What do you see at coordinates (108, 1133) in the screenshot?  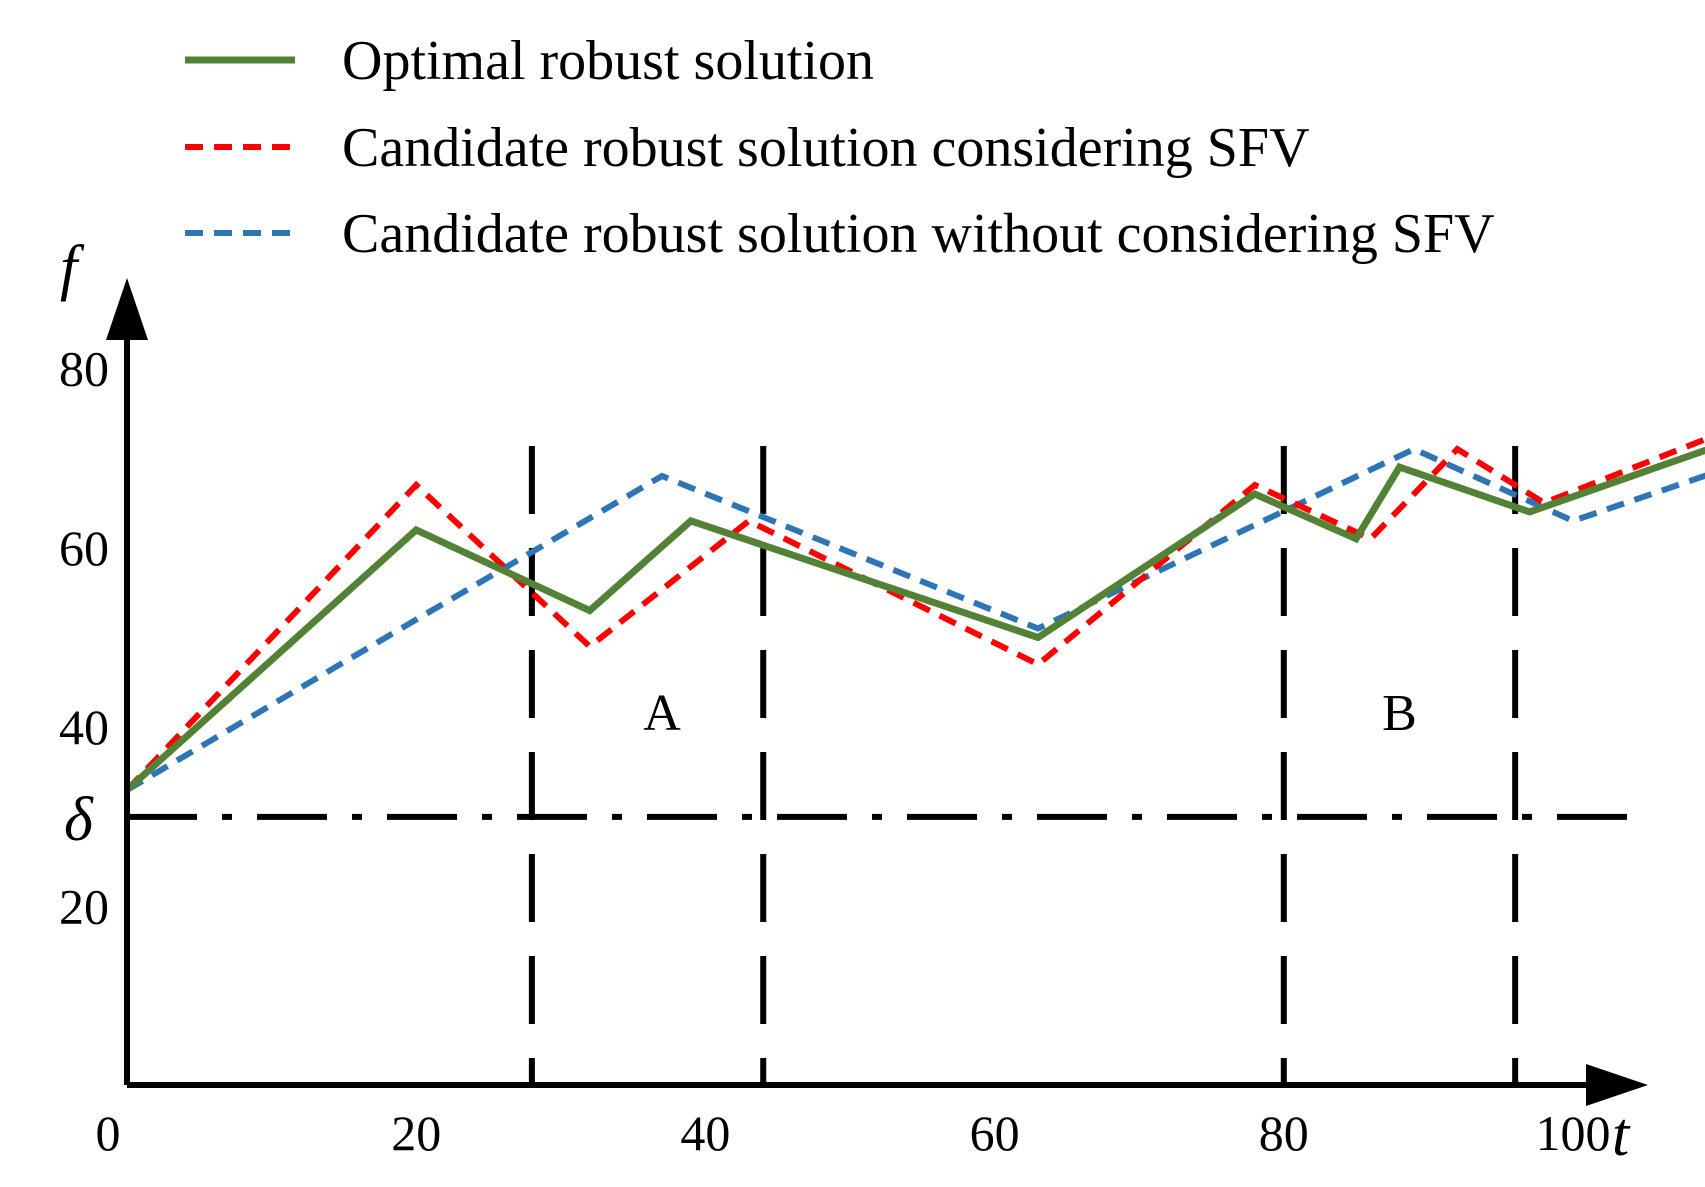 I see `x-tick-label: 0` at bounding box center [108, 1133].